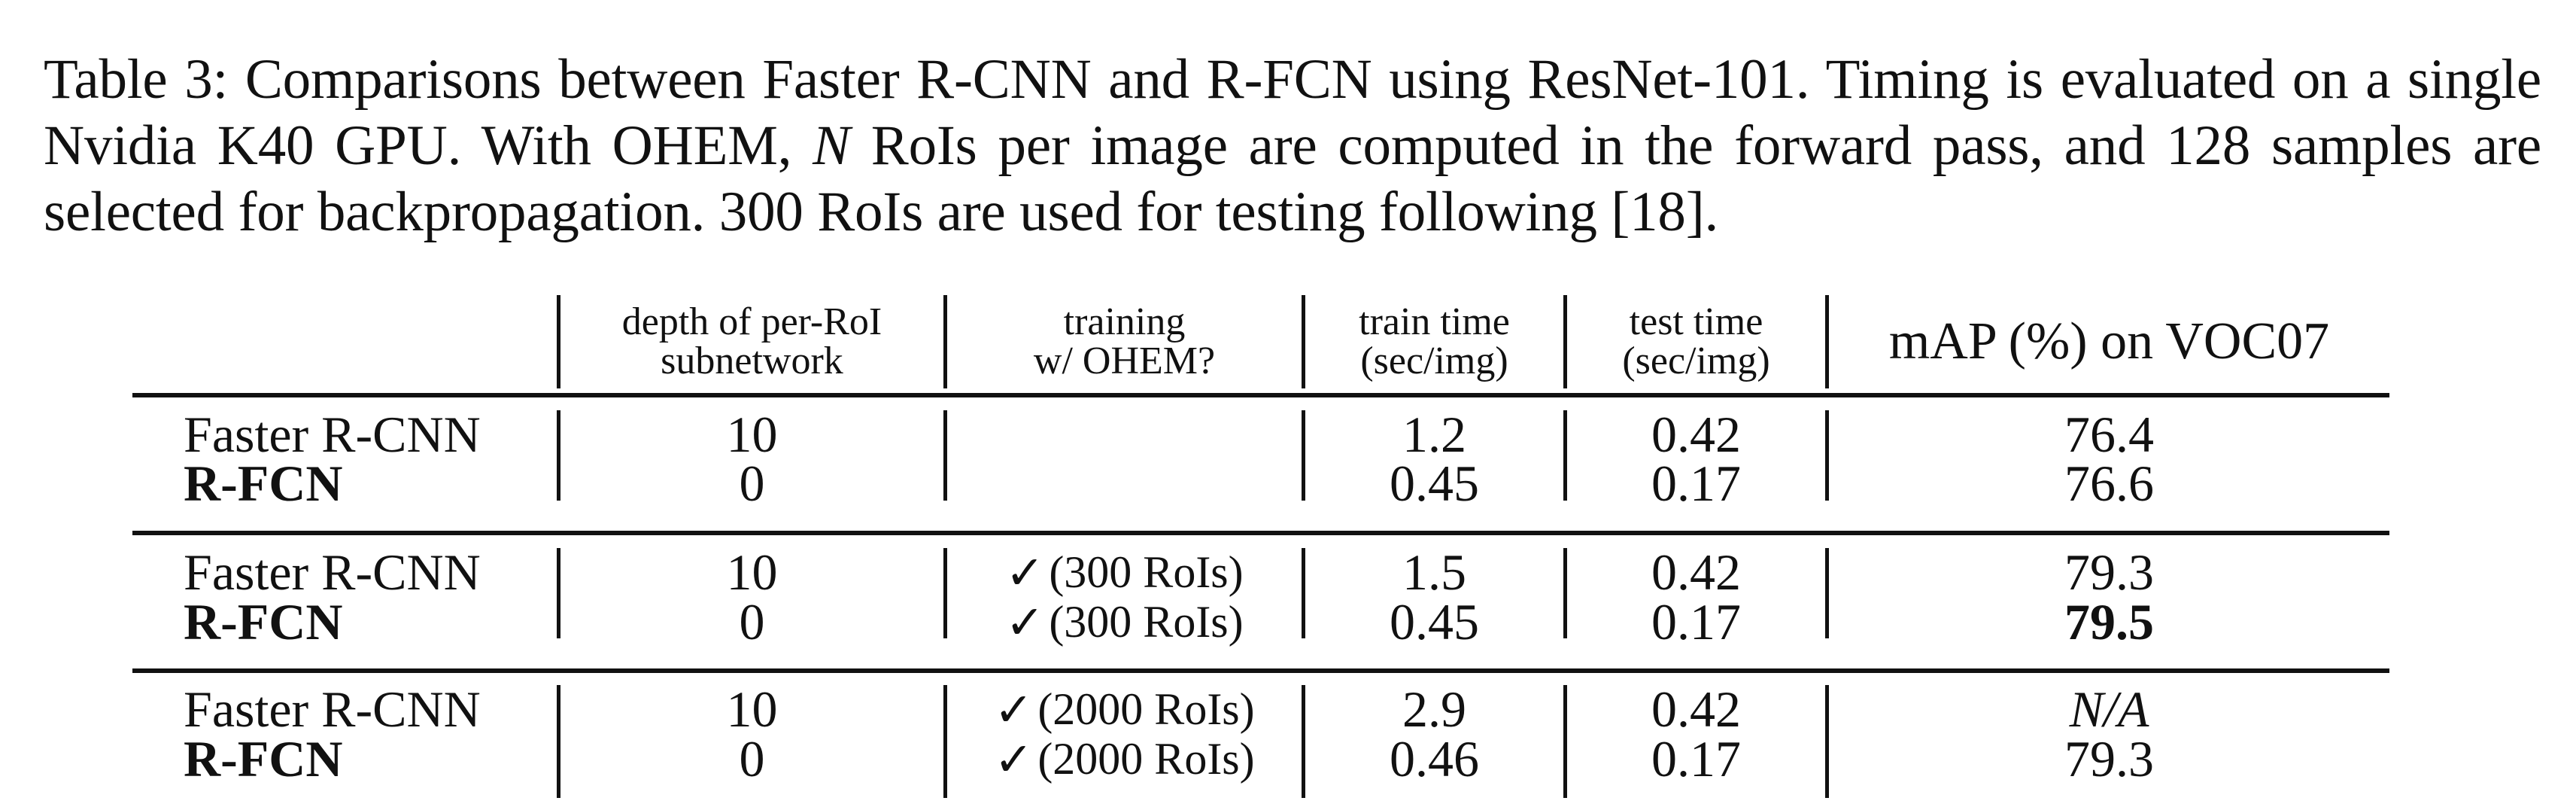 This screenshot has height=810, width=2576. I want to click on header-ohem: training w/ OHEM?, so click(1124, 341).